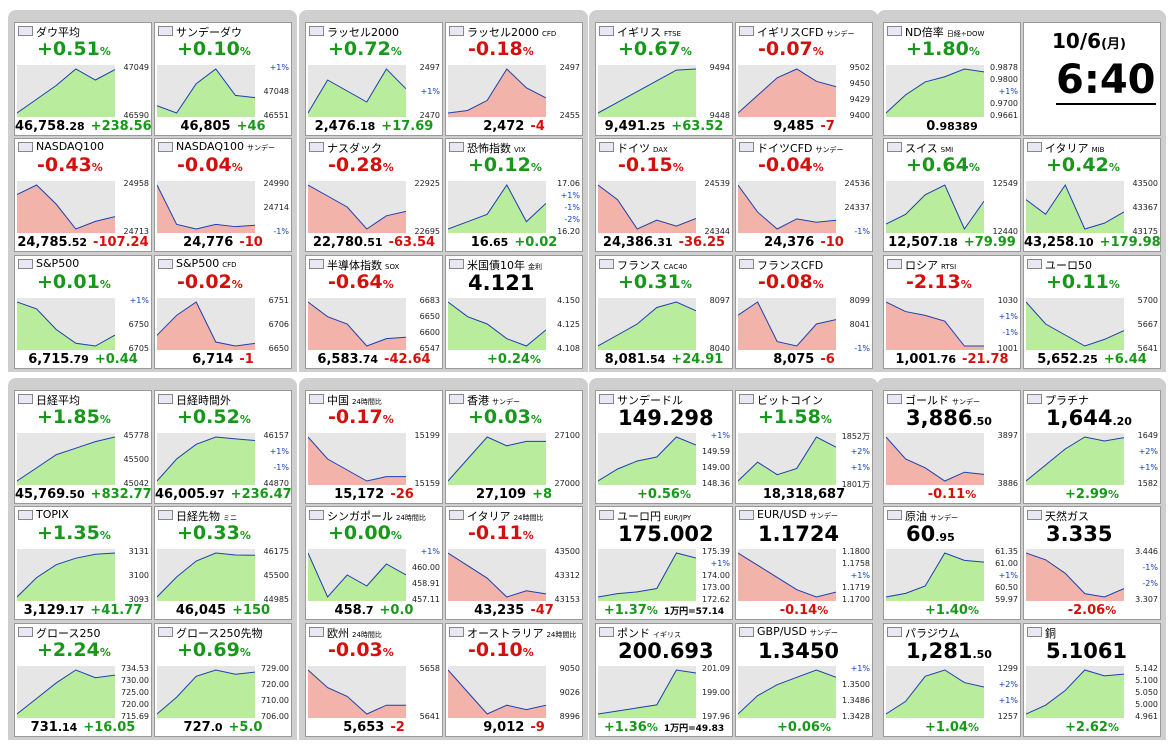 Image resolution: width=1174 pixels, height=755 pixels. What do you see at coordinates (654, 516) in the screenshot?
I see `tile-name: ユーロ円 EUR/JPY` at bounding box center [654, 516].